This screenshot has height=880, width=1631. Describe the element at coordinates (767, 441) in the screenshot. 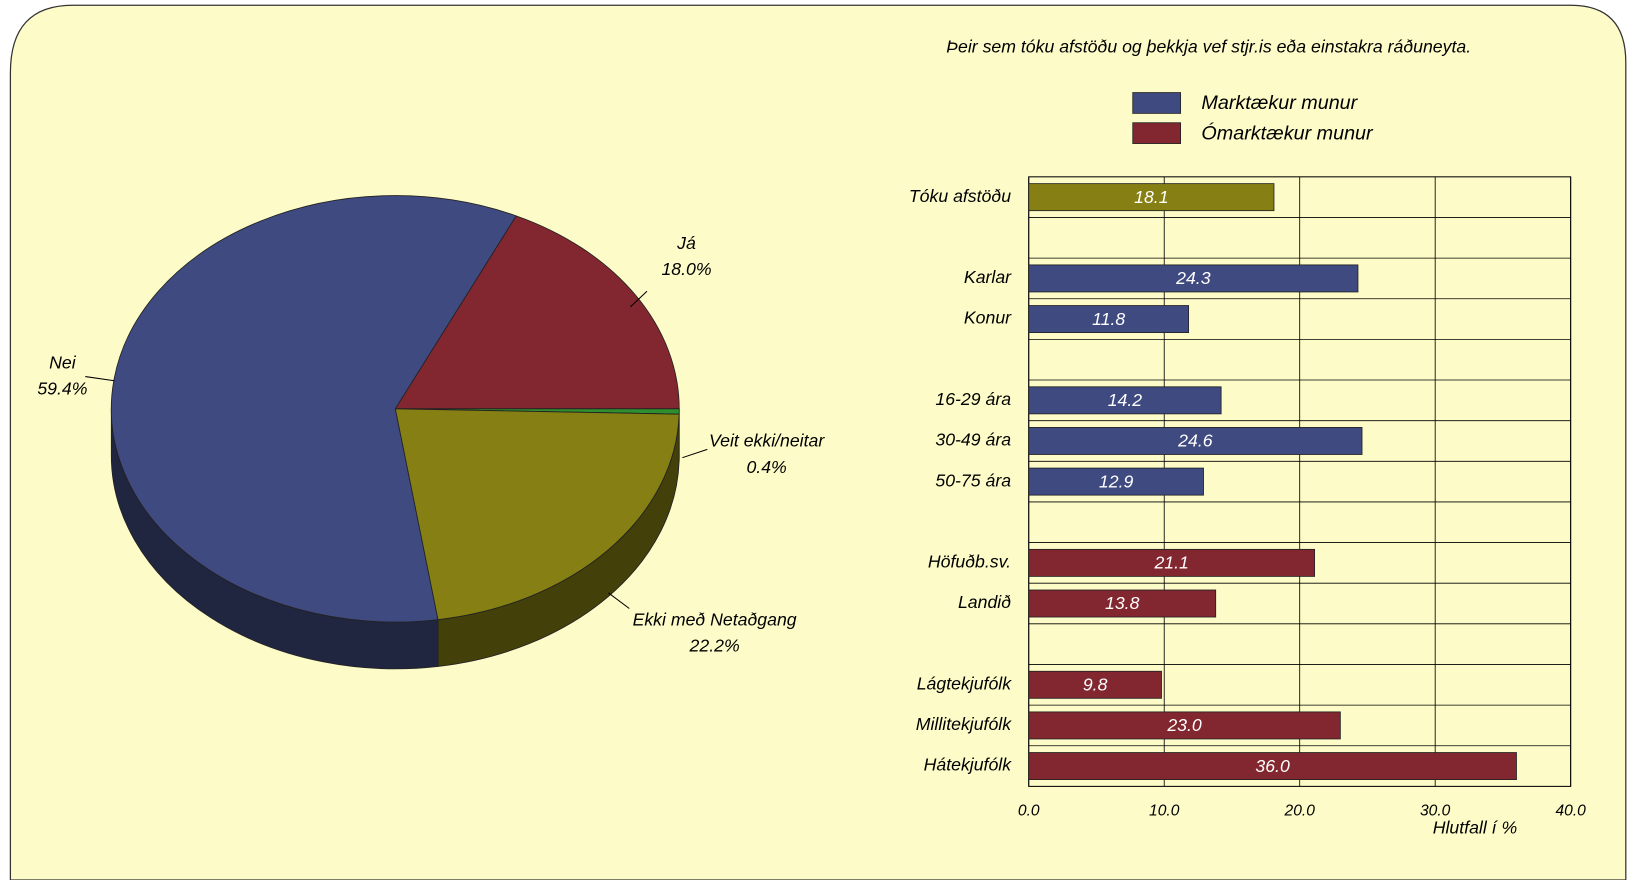

I see `slice-label: Veit ekki/neitar` at that location.